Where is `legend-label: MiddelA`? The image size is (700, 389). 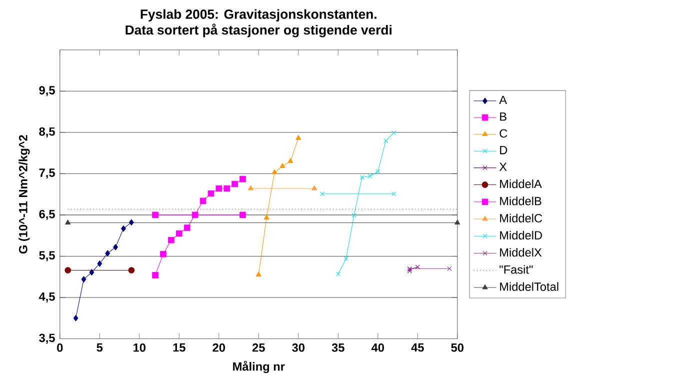
legend-label: MiddelA is located at coordinates (521, 183).